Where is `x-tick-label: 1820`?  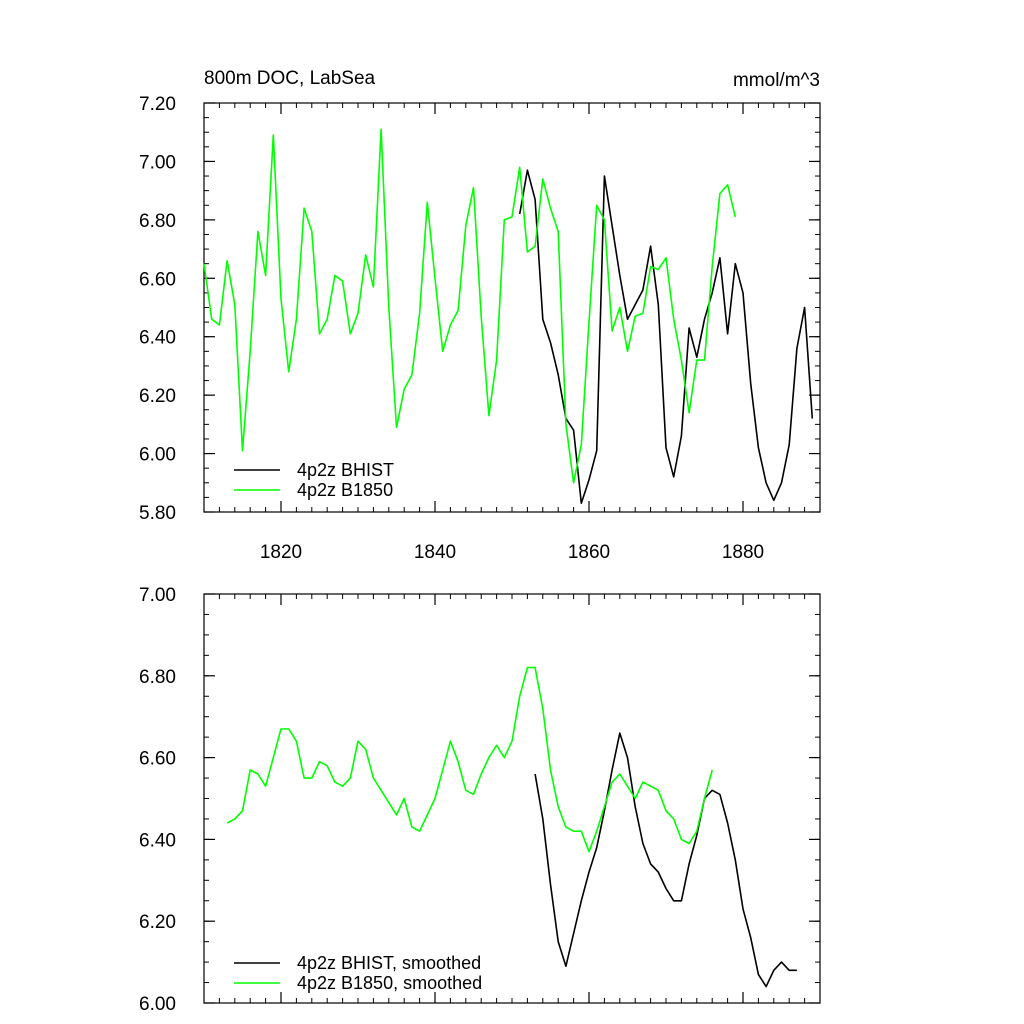 x-tick-label: 1820 is located at coordinates (281, 552).